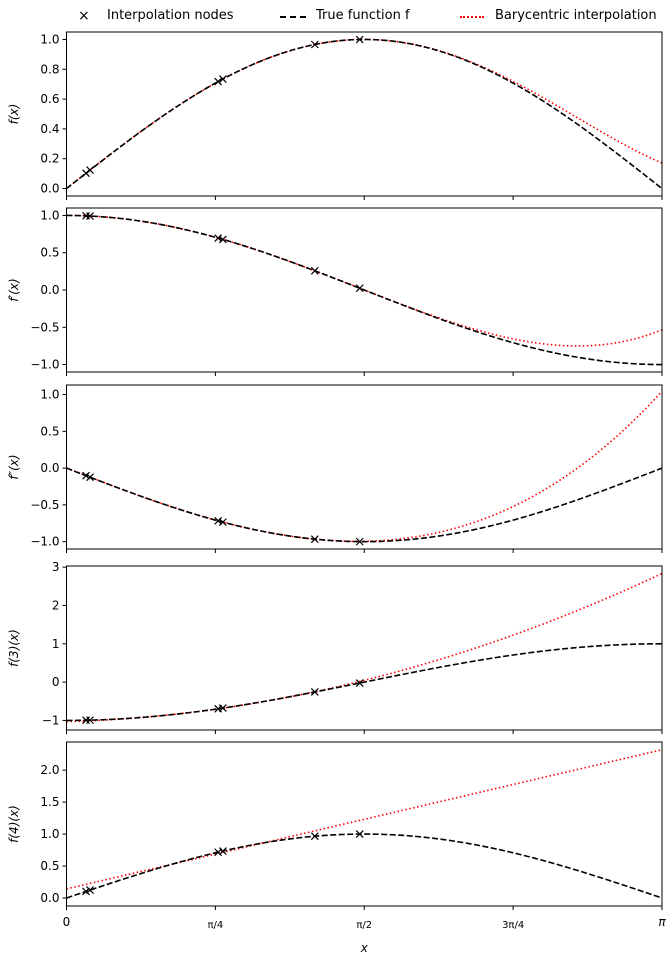  Describe the element at coordinates (56, 605) in the screenshot. I see `y-tick-label: 2` at that location.